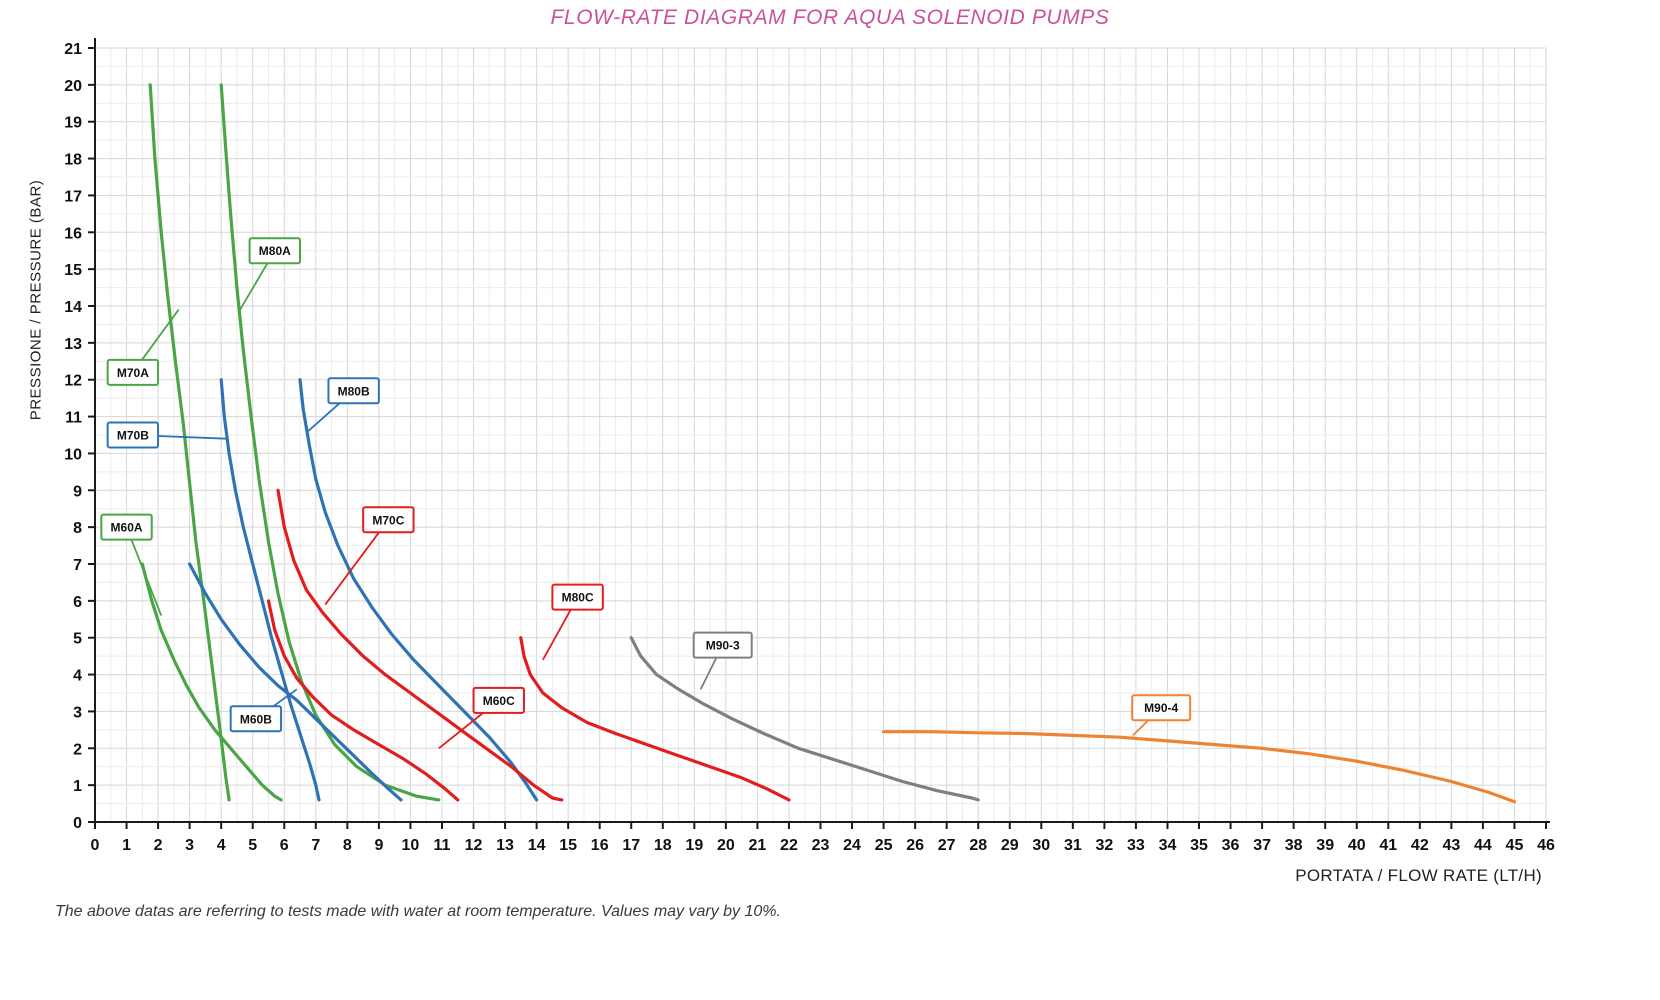  What do you see at coordinates (821, 845) in the screenshot?
I see `x-tick-label: 23` at bounding box center [821, 845].